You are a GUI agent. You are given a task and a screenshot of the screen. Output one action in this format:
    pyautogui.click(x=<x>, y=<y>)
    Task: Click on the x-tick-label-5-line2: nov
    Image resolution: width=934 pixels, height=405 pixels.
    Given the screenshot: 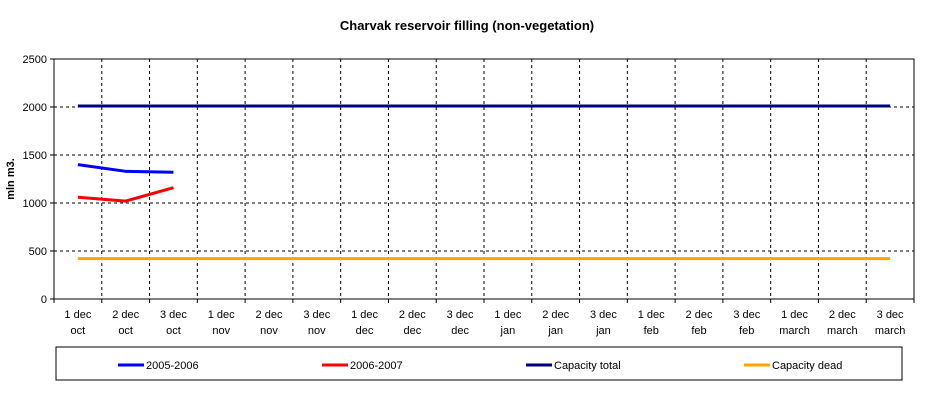 What is the action you would take?
    pyautogui.click(x=317, y=331)
    